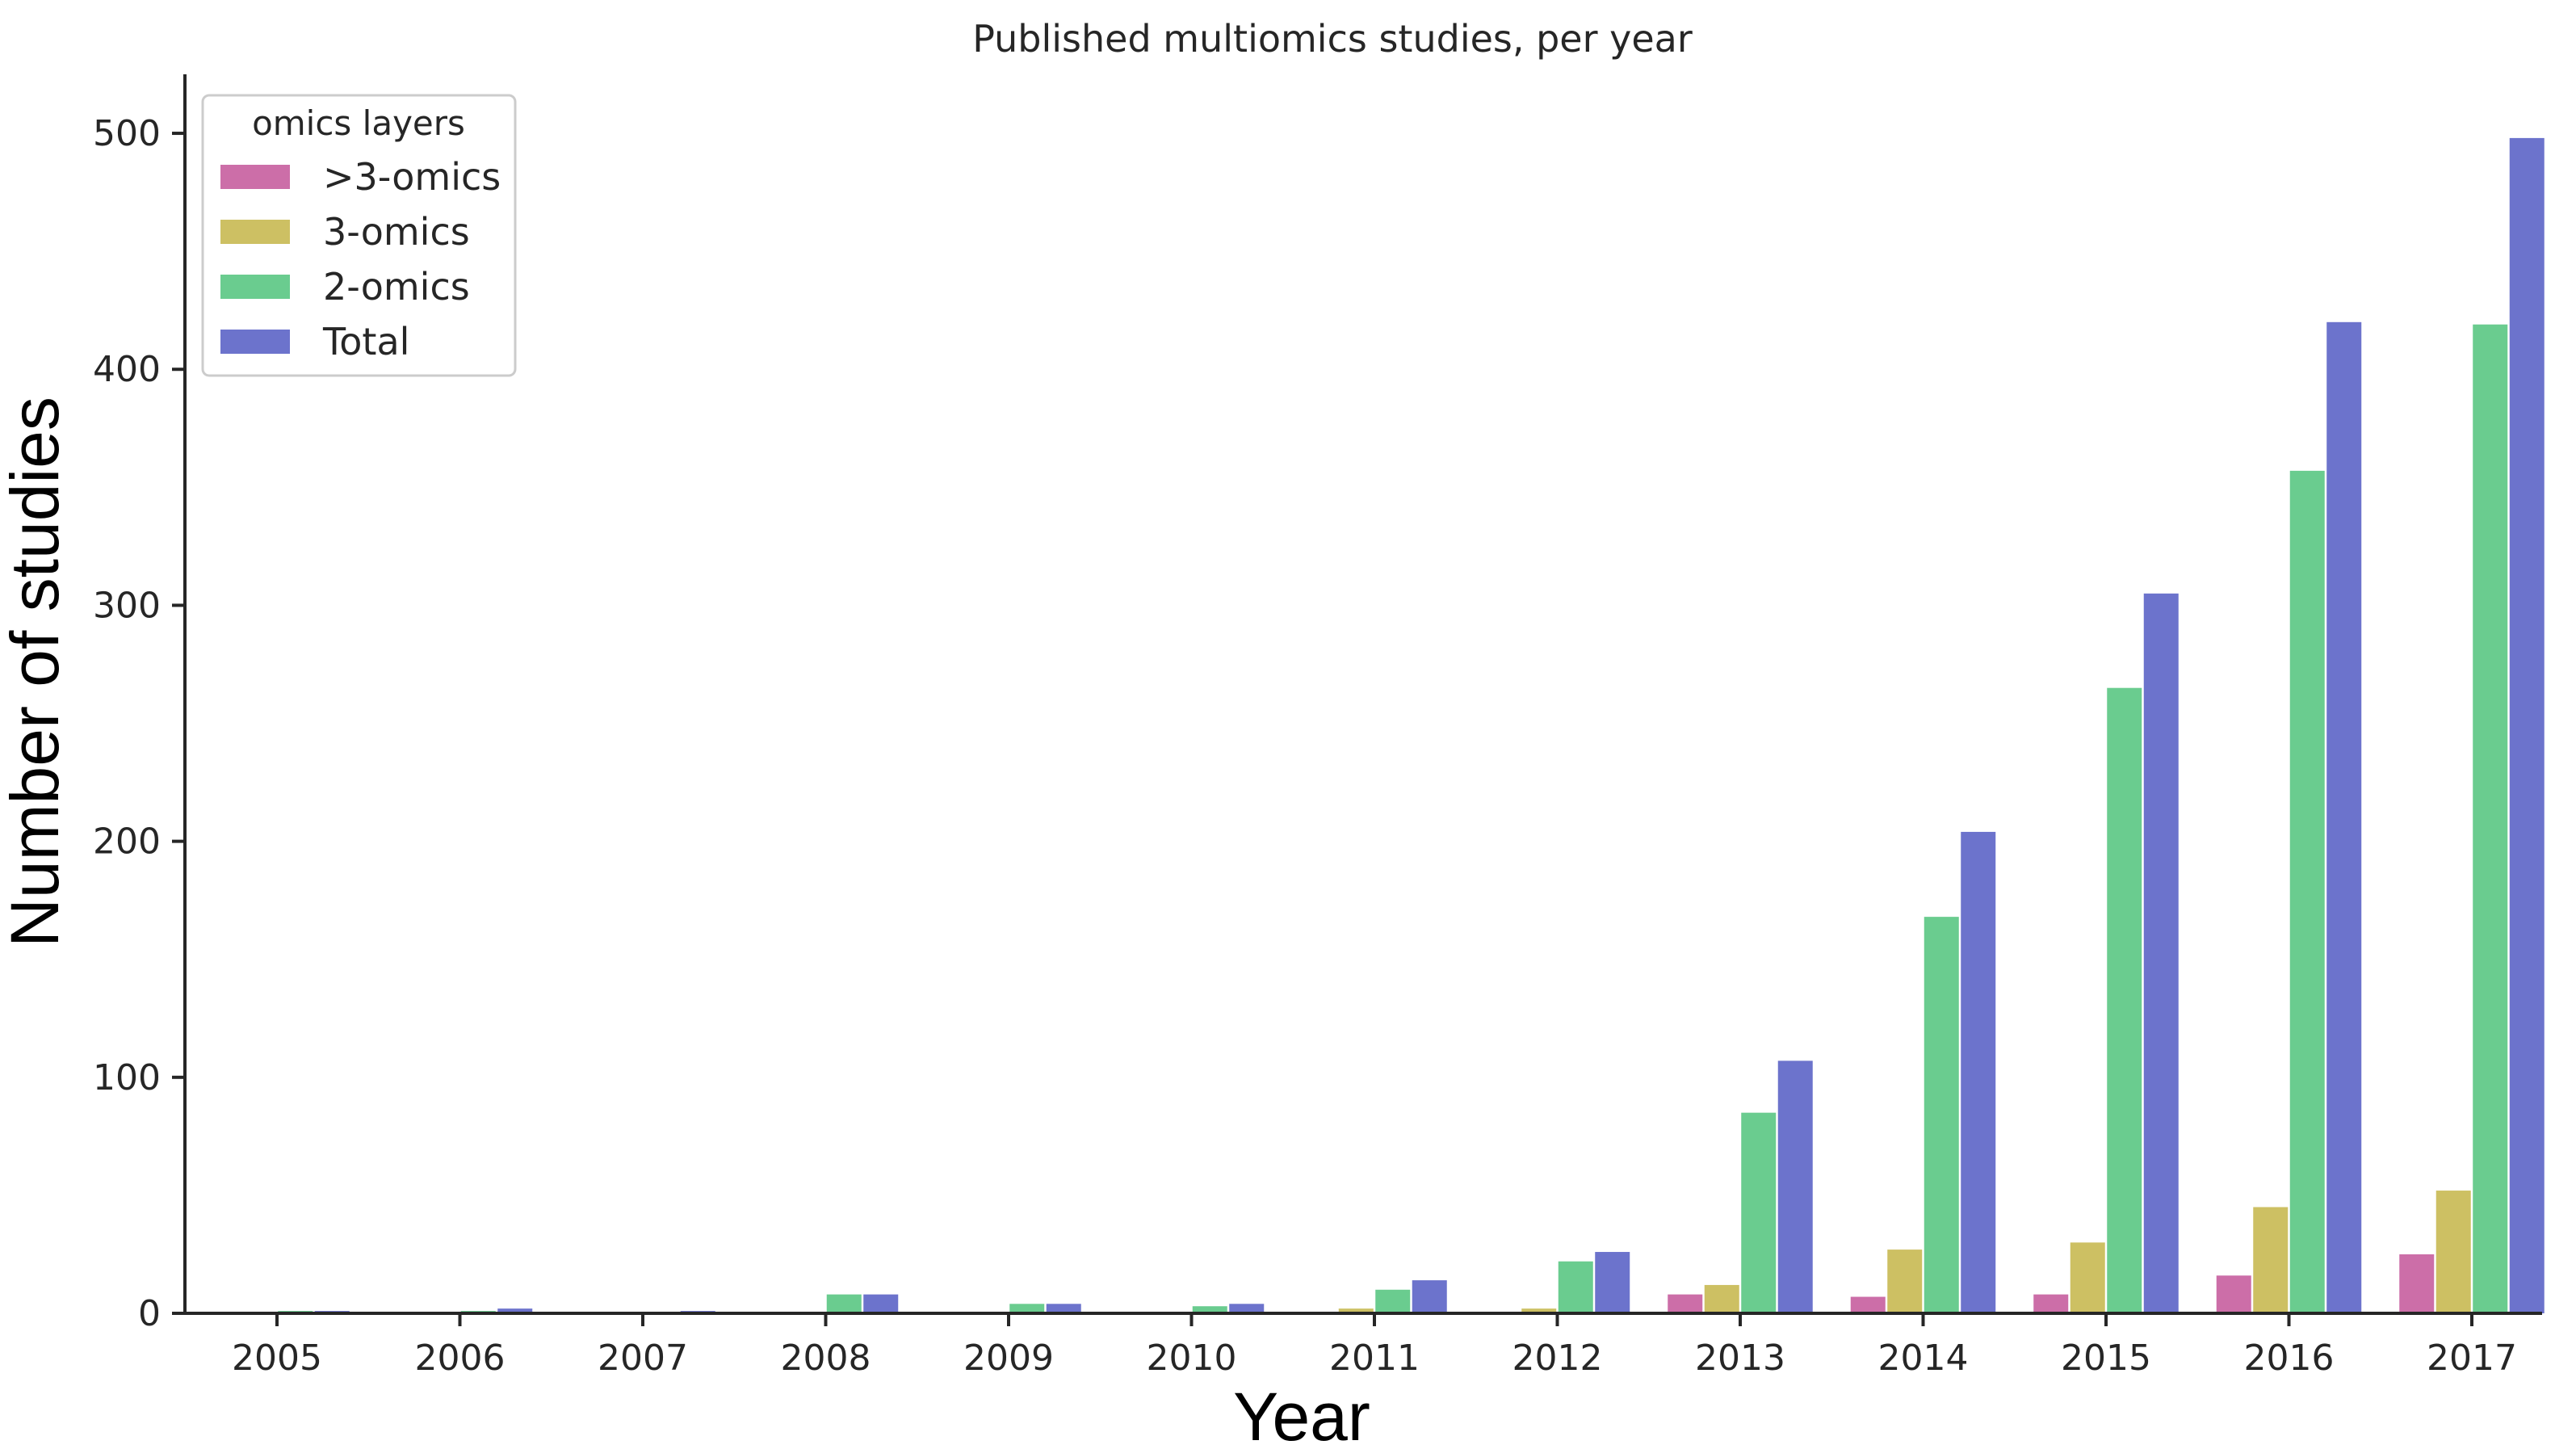 The image size is (2576, 1449). Describe the element at coordinates (127, 369) in the screenshot. I see `y-tick-label: 400` at that location.